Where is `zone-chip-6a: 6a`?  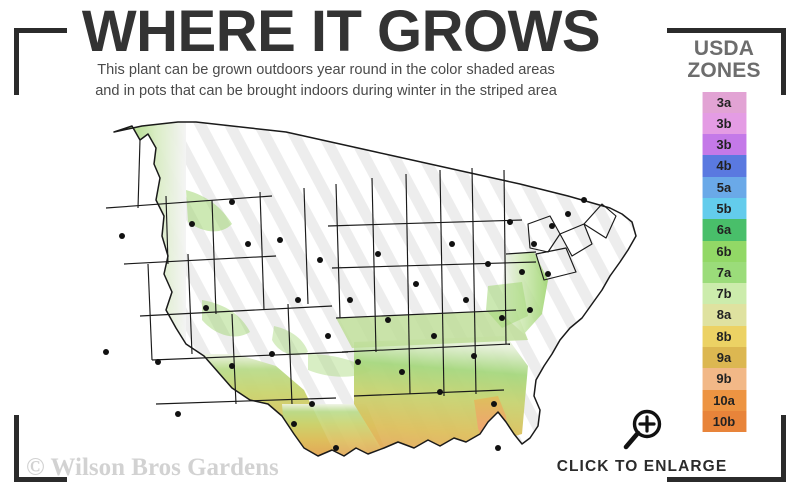 zone-chip-6a: 6a is located at coordinates (724, 230).